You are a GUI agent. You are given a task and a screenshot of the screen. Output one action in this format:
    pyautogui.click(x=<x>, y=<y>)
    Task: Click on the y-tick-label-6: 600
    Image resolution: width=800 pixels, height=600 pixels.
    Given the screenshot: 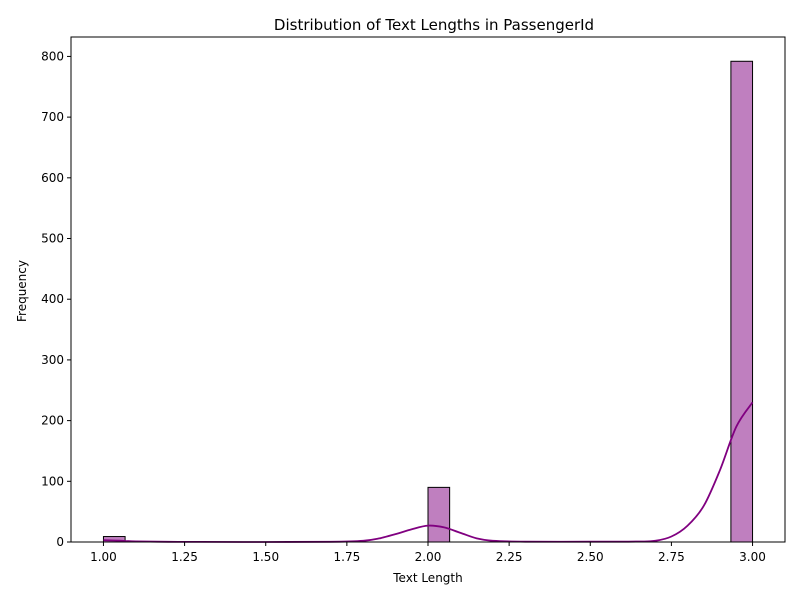 What is the action you would take?
    pyautogui.click(x=52, y=178)
    